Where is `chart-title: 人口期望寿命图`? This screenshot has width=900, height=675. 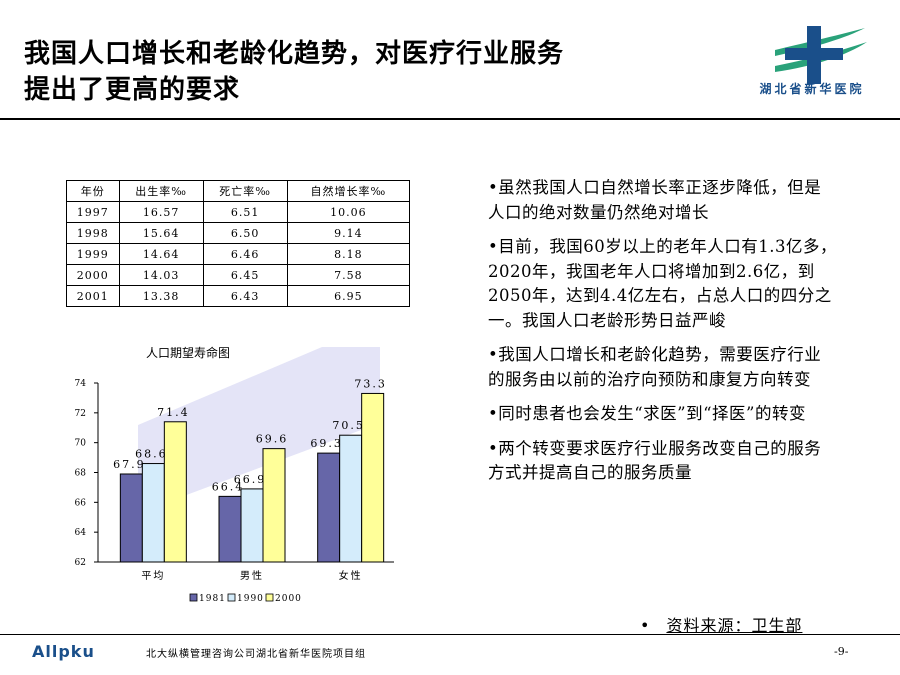 chart-title: 人口期望寿命图 is located at coordinates (188, 352).